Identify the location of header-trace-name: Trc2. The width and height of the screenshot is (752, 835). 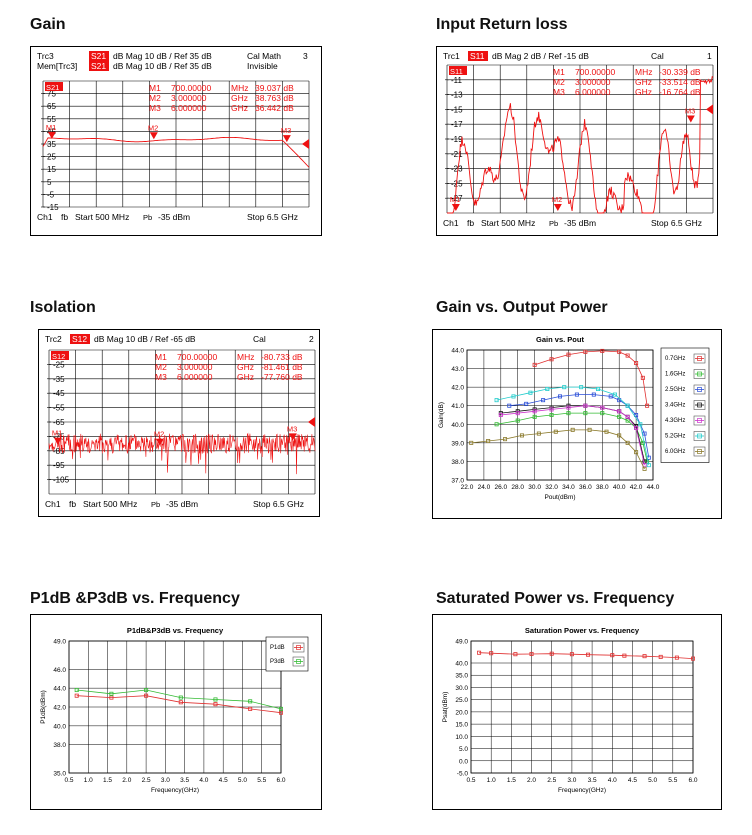
(53, 339).